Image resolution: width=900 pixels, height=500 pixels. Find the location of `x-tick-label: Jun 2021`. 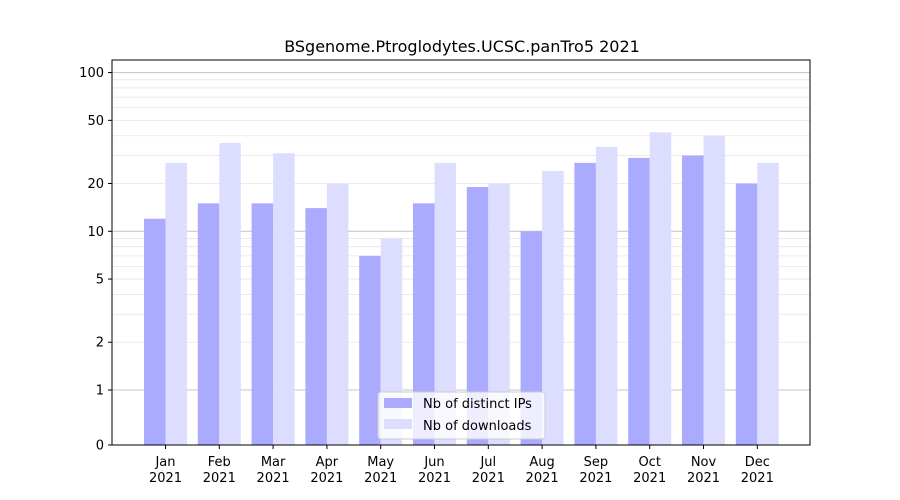

x-tick-label: Jun 2021 is located at coordinates (434, 470).